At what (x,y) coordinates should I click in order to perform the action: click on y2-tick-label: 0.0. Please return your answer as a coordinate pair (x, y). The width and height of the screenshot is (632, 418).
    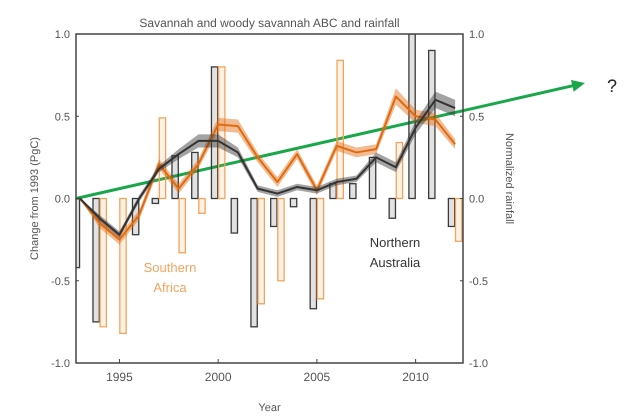
    Looking at the image, I should click on (476, 200).